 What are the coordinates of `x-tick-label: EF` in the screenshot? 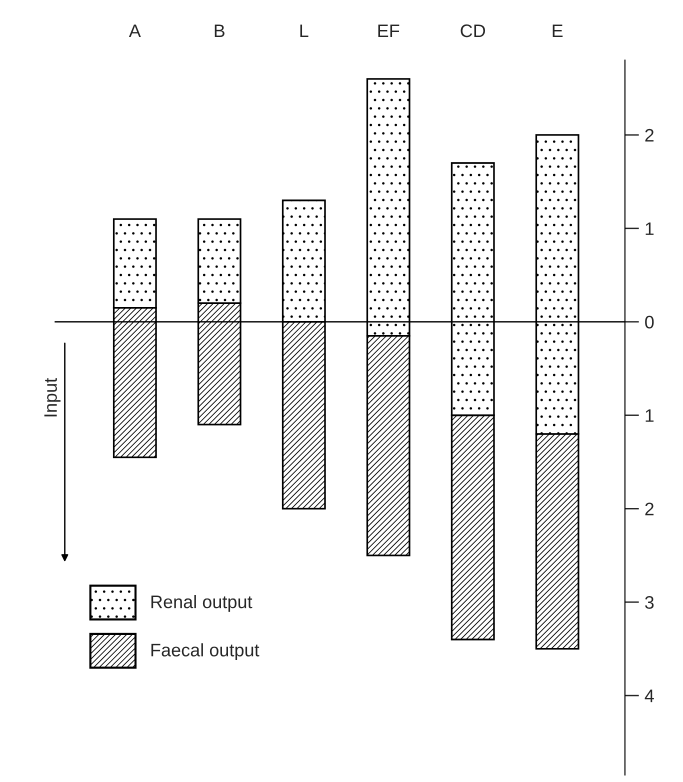 It's located at (389, 31).